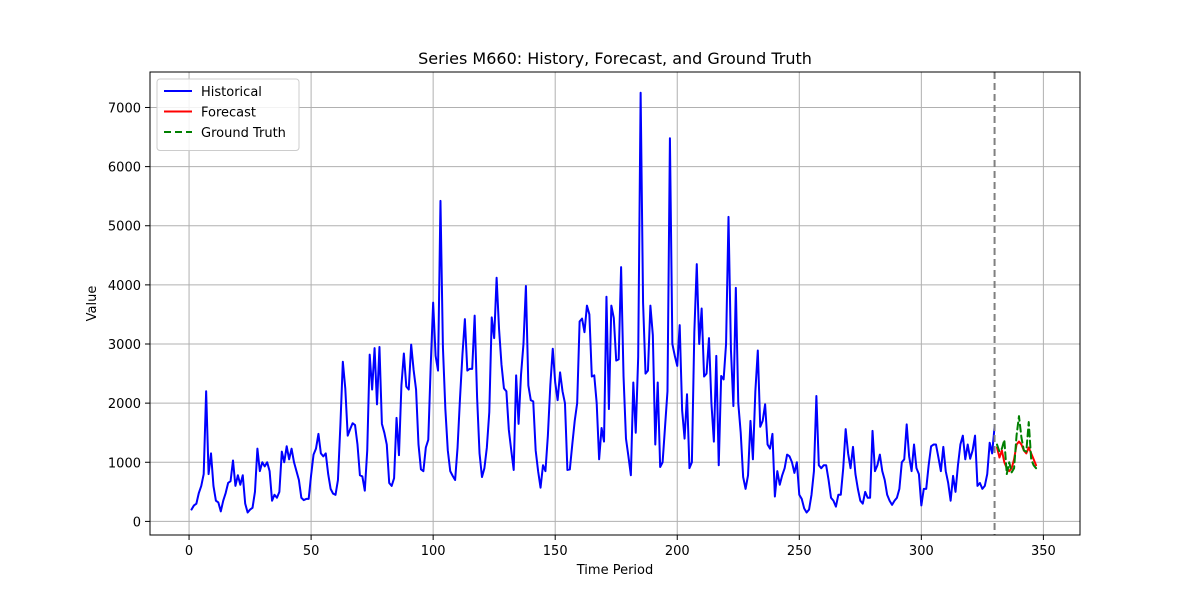  Describe the element at coordinates (124, 404) in the screenshot. I see `y-tick-label: 2000` at that location.